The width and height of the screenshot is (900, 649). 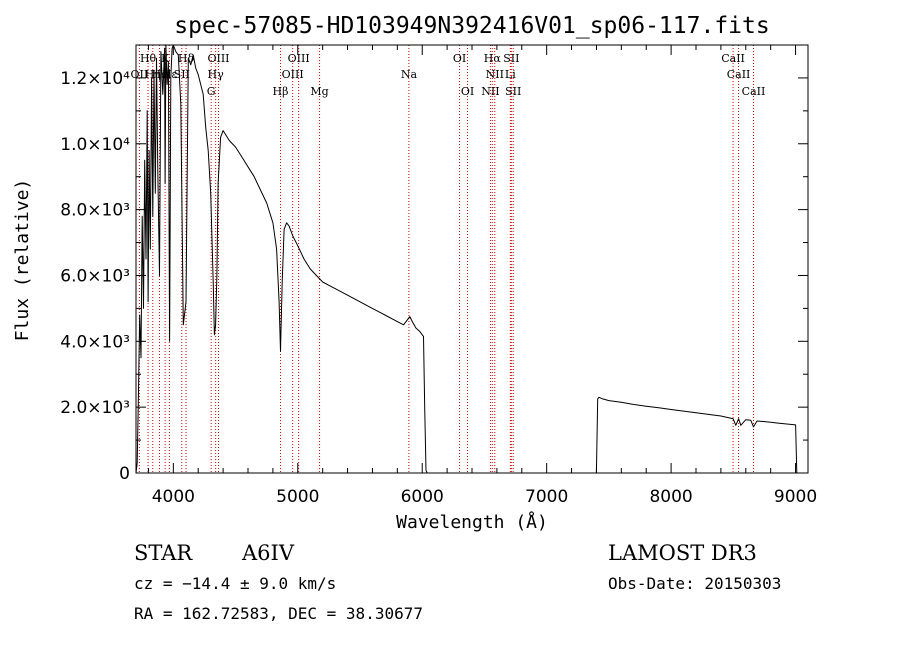 I want to click on line-label-24: CaII, so click(x=733, y=58).